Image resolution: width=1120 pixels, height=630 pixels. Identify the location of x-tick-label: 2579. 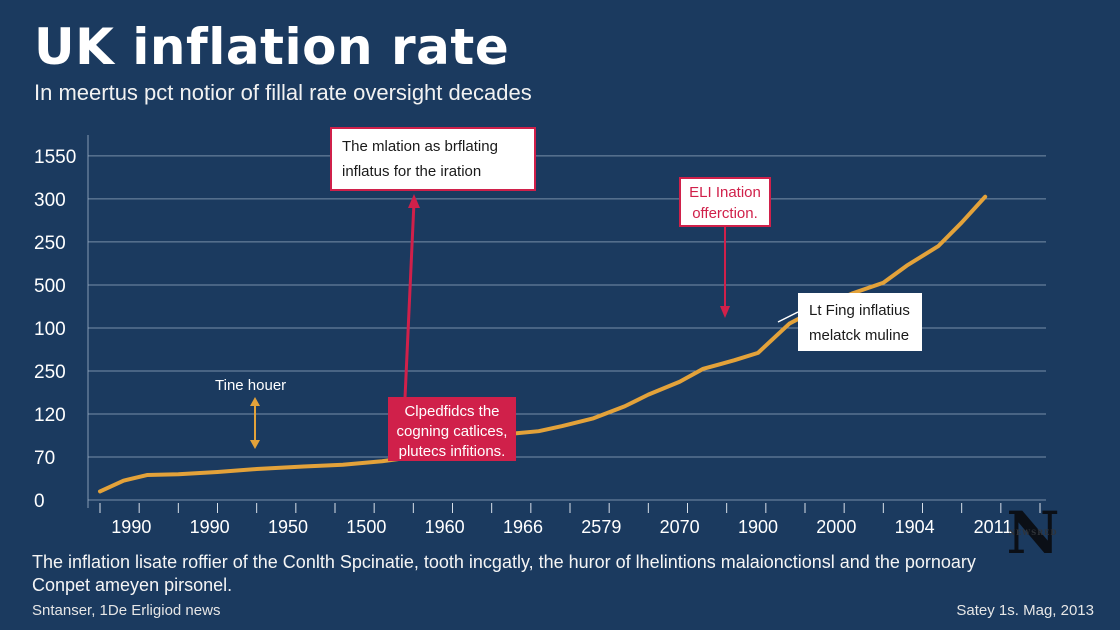
(601, 527).